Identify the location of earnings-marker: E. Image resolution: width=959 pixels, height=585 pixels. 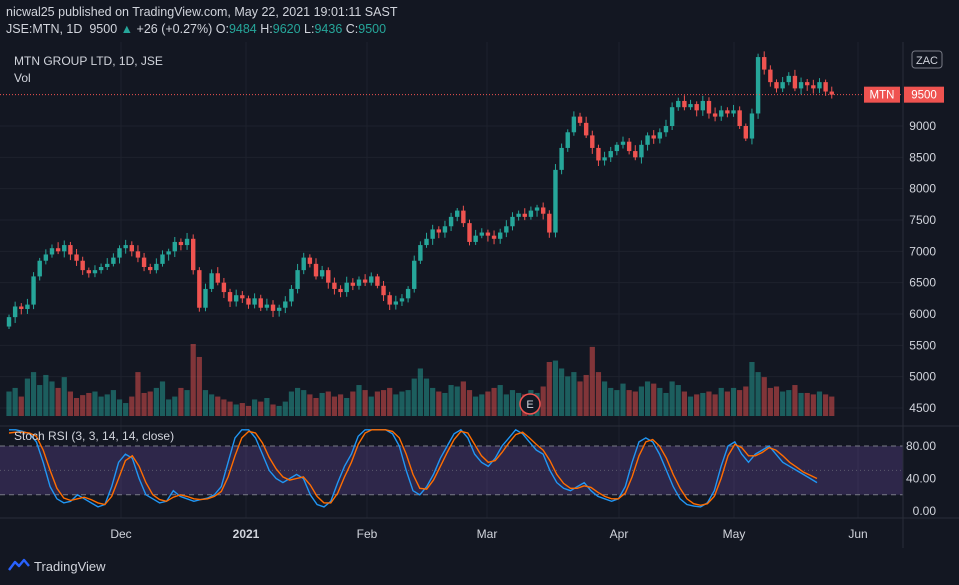
(530, 404).